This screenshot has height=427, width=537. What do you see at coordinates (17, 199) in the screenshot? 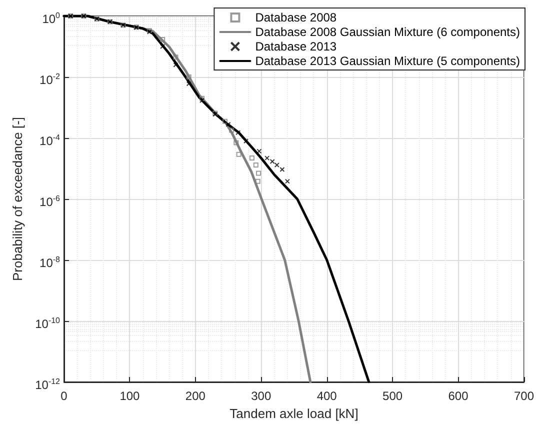
I see `y-axis-title: Probability of exceedance [-]` at bounding box center [17, 199].